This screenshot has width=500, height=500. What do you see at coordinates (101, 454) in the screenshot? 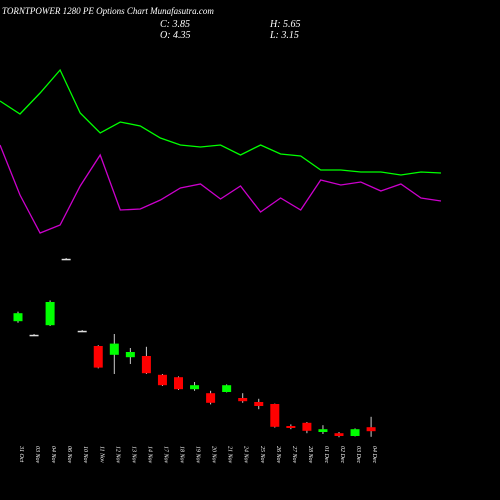
I see `x-tick-label: 11 Nov` at bounding box center [101, 454].